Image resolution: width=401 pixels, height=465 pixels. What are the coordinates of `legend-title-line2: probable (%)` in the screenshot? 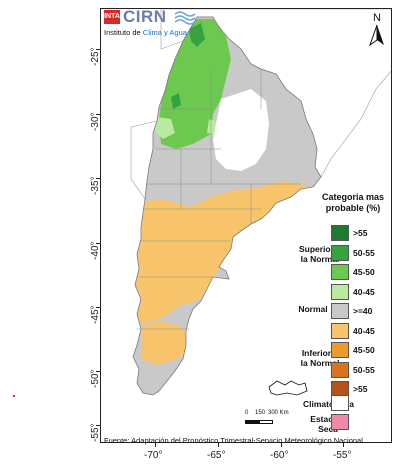 It's located at (353, 208).